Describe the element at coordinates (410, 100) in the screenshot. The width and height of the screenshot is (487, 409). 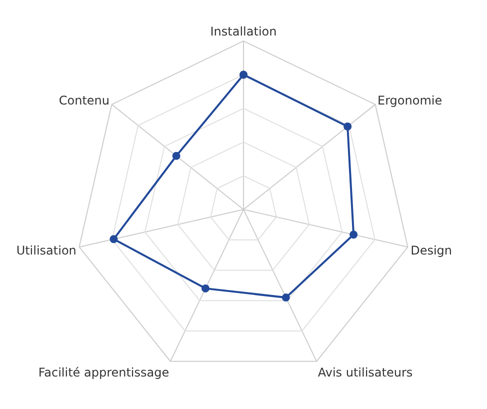
I see `spoke-label: Ergonomie` at that location.